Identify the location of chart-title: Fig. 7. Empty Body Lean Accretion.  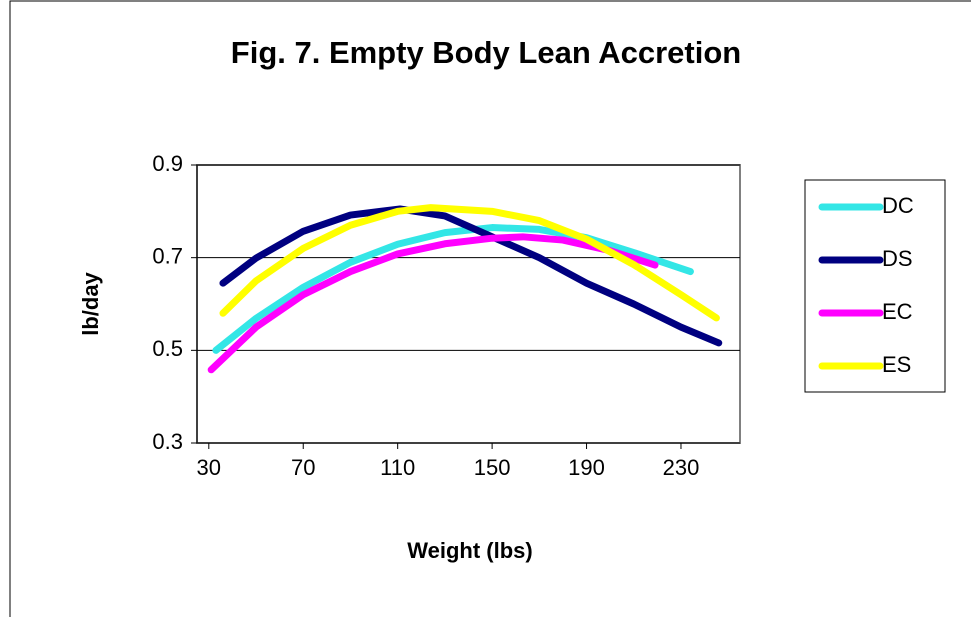
(486, 52).